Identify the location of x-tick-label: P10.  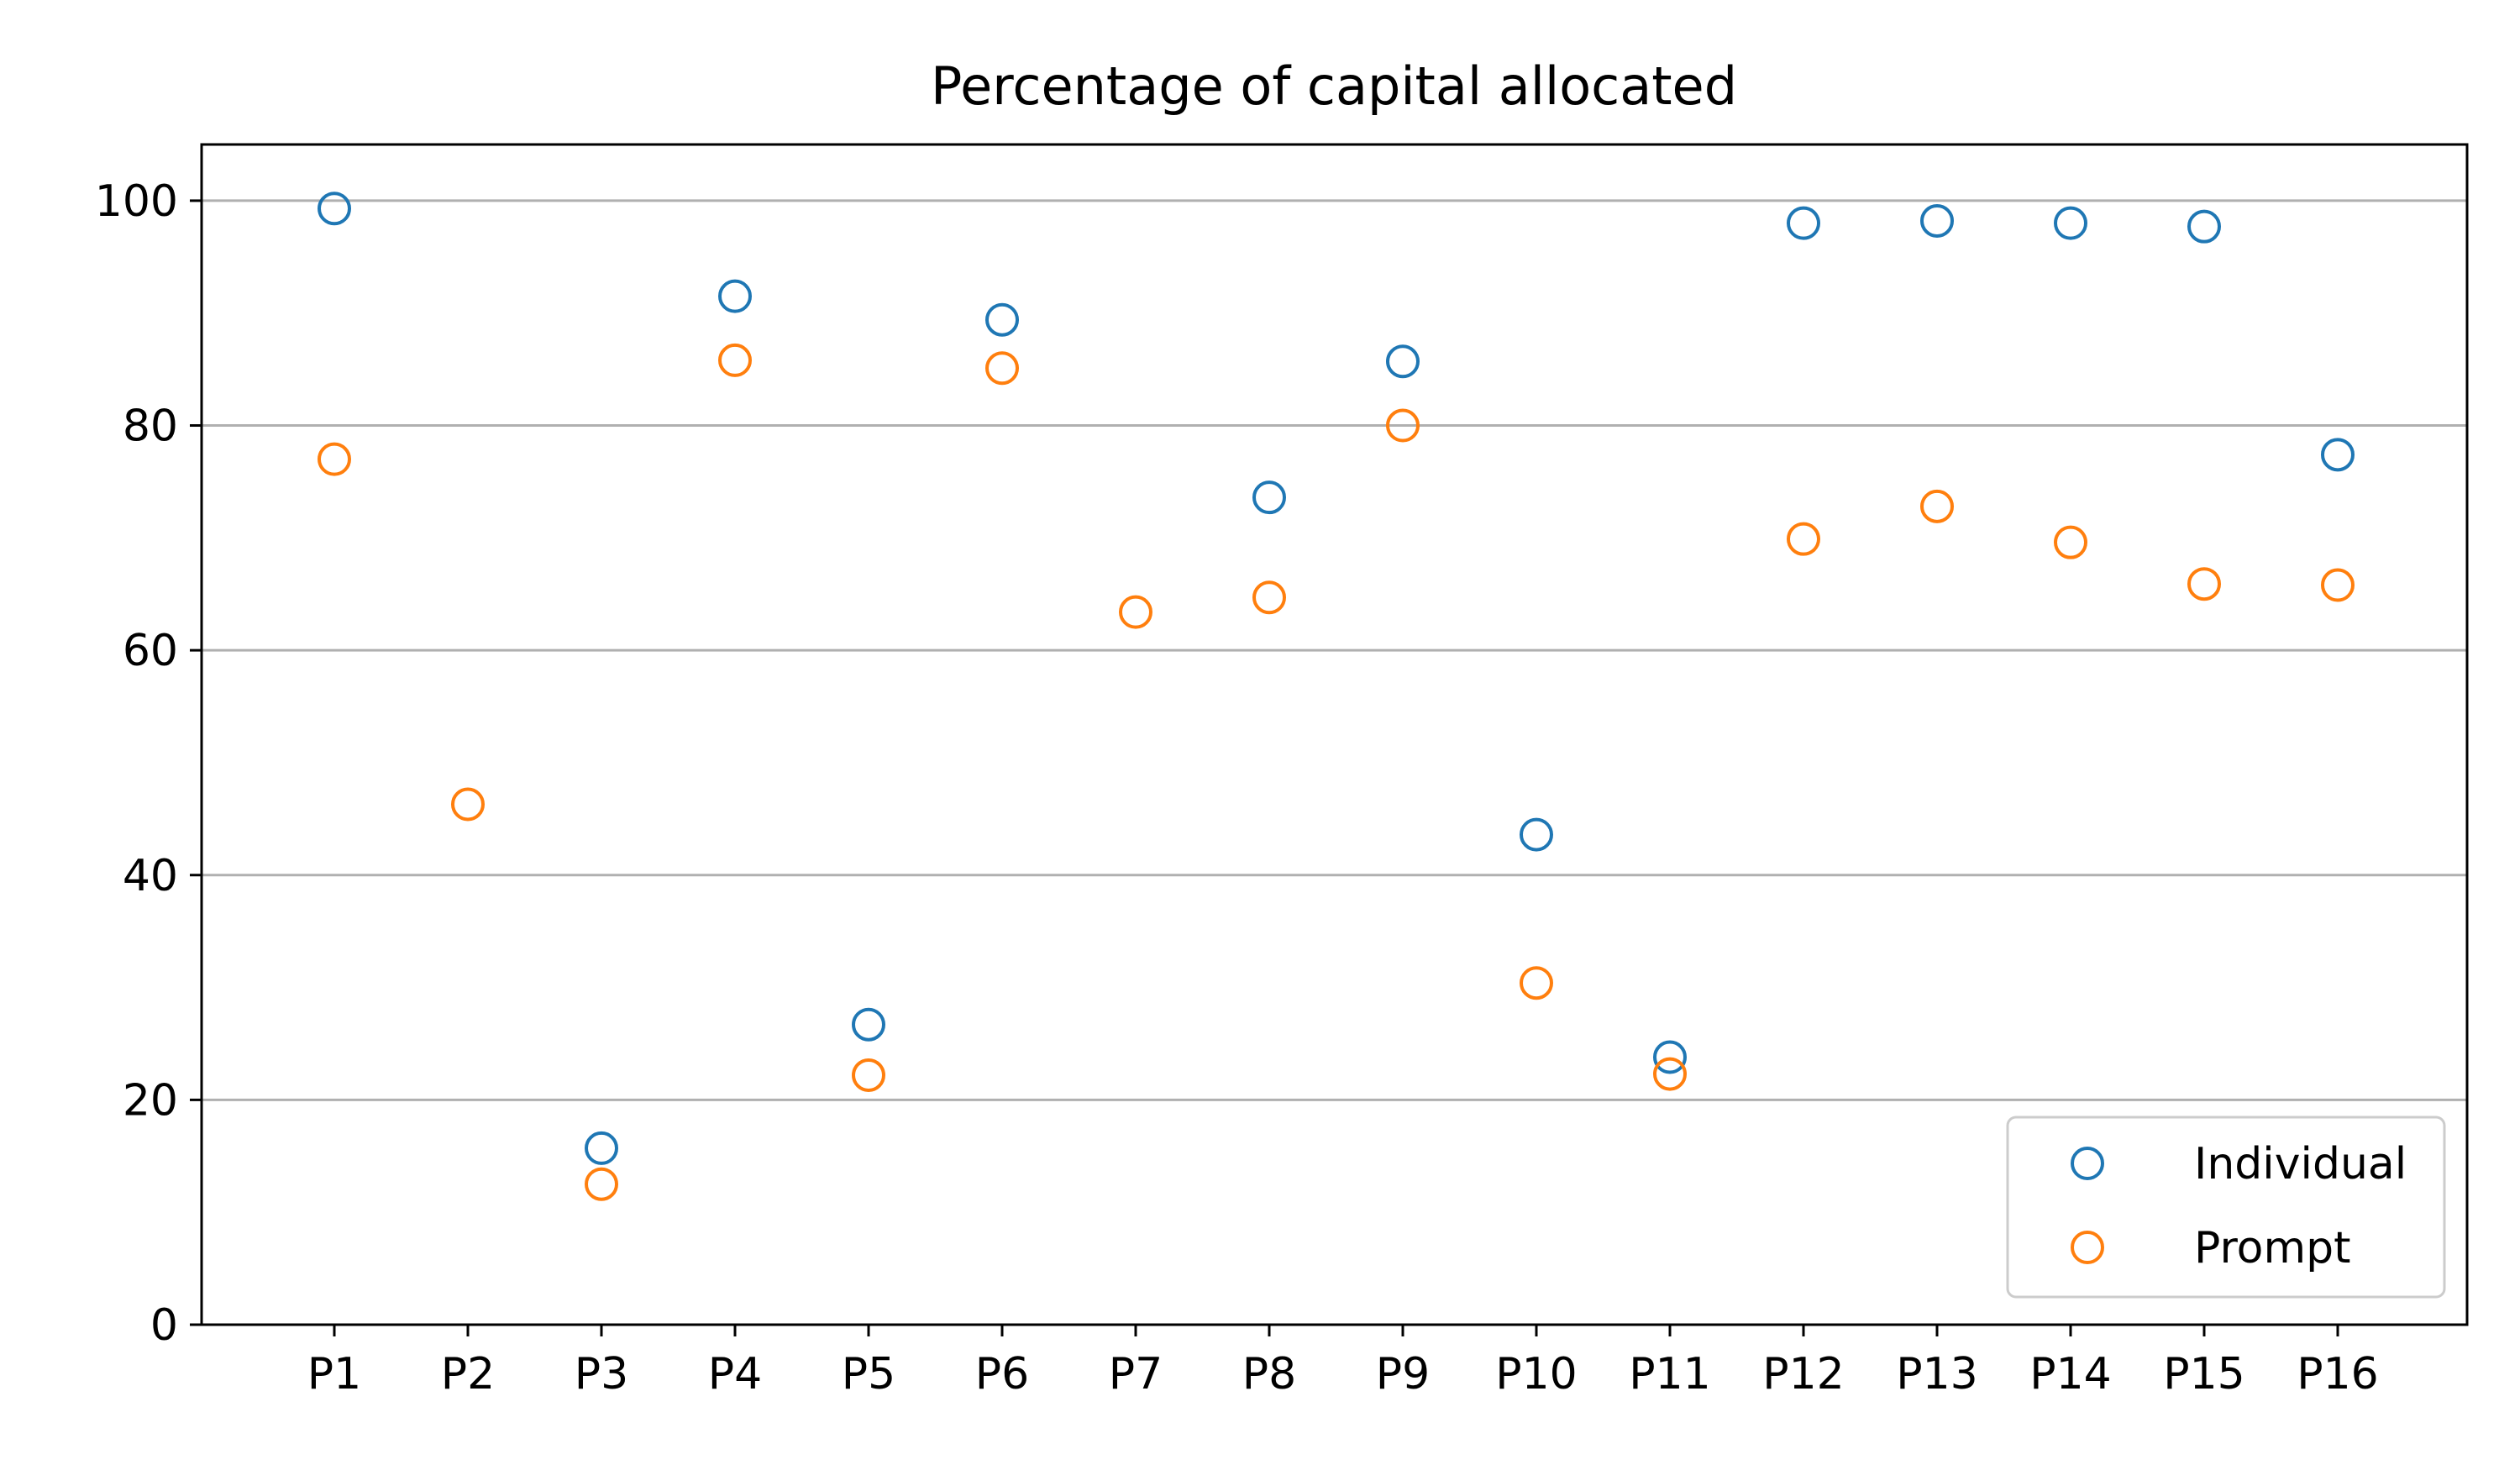
(1536, 1374).